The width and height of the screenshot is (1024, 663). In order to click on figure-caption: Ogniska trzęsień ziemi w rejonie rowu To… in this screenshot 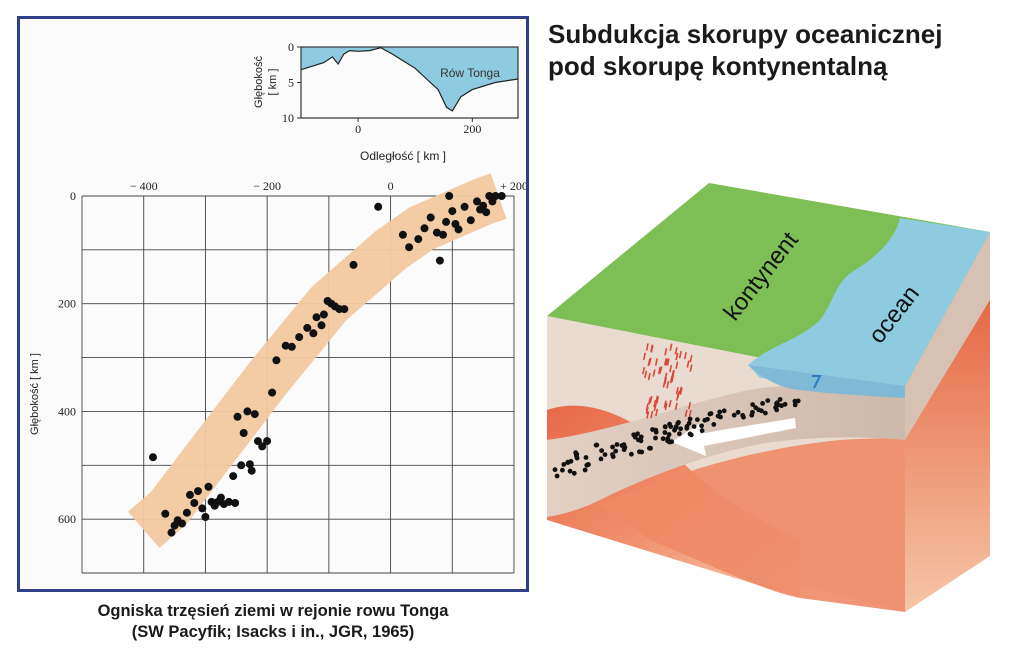, I will do `click(273, 622)`.